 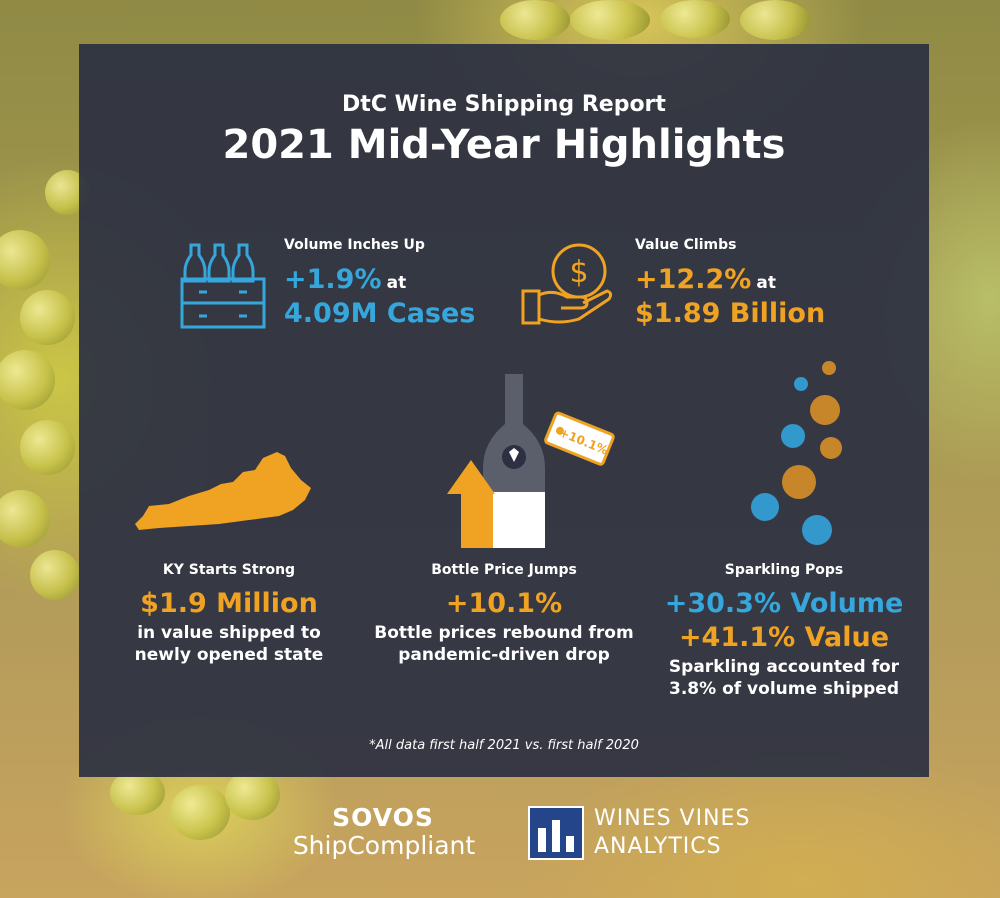 What do you see at coordinates (784, 570) in the screenshot?
I see `sparkling-label: Sparkling Pops` at bounding box center [784, 570].